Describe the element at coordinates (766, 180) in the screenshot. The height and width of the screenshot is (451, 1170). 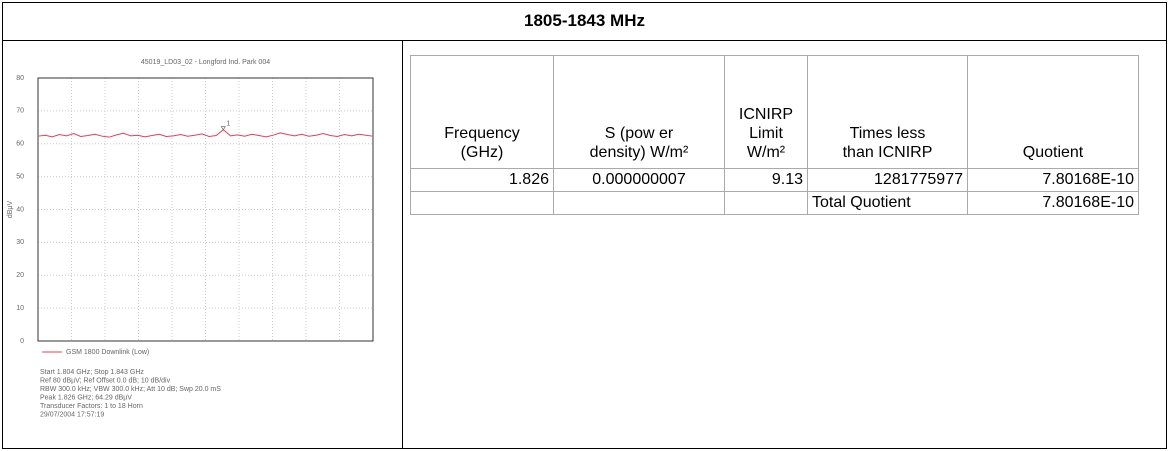
I see `table-cell: 9.13` at that location.